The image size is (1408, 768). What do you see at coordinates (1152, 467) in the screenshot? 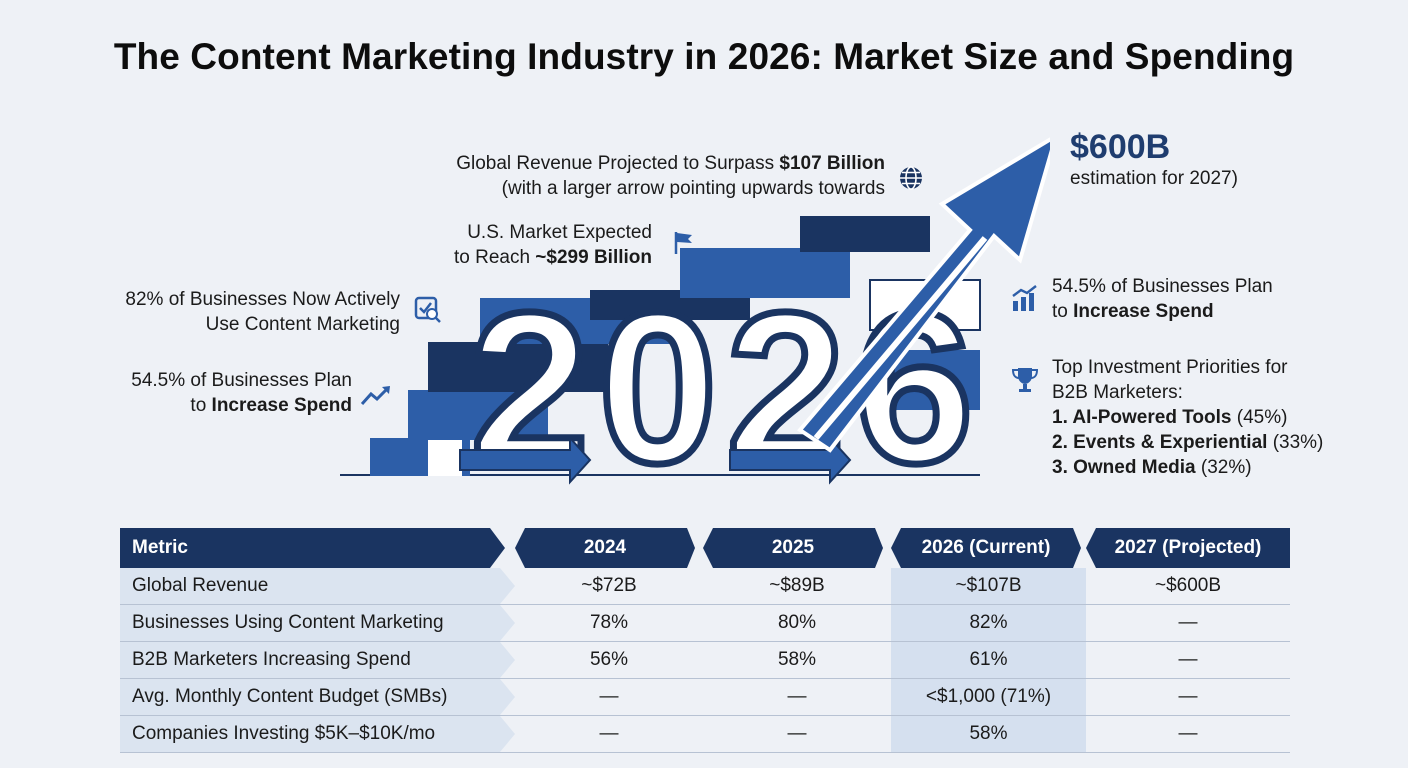
I see `priority-item: 3. Owned Media (32%)` at bounding box center [1152, 467].